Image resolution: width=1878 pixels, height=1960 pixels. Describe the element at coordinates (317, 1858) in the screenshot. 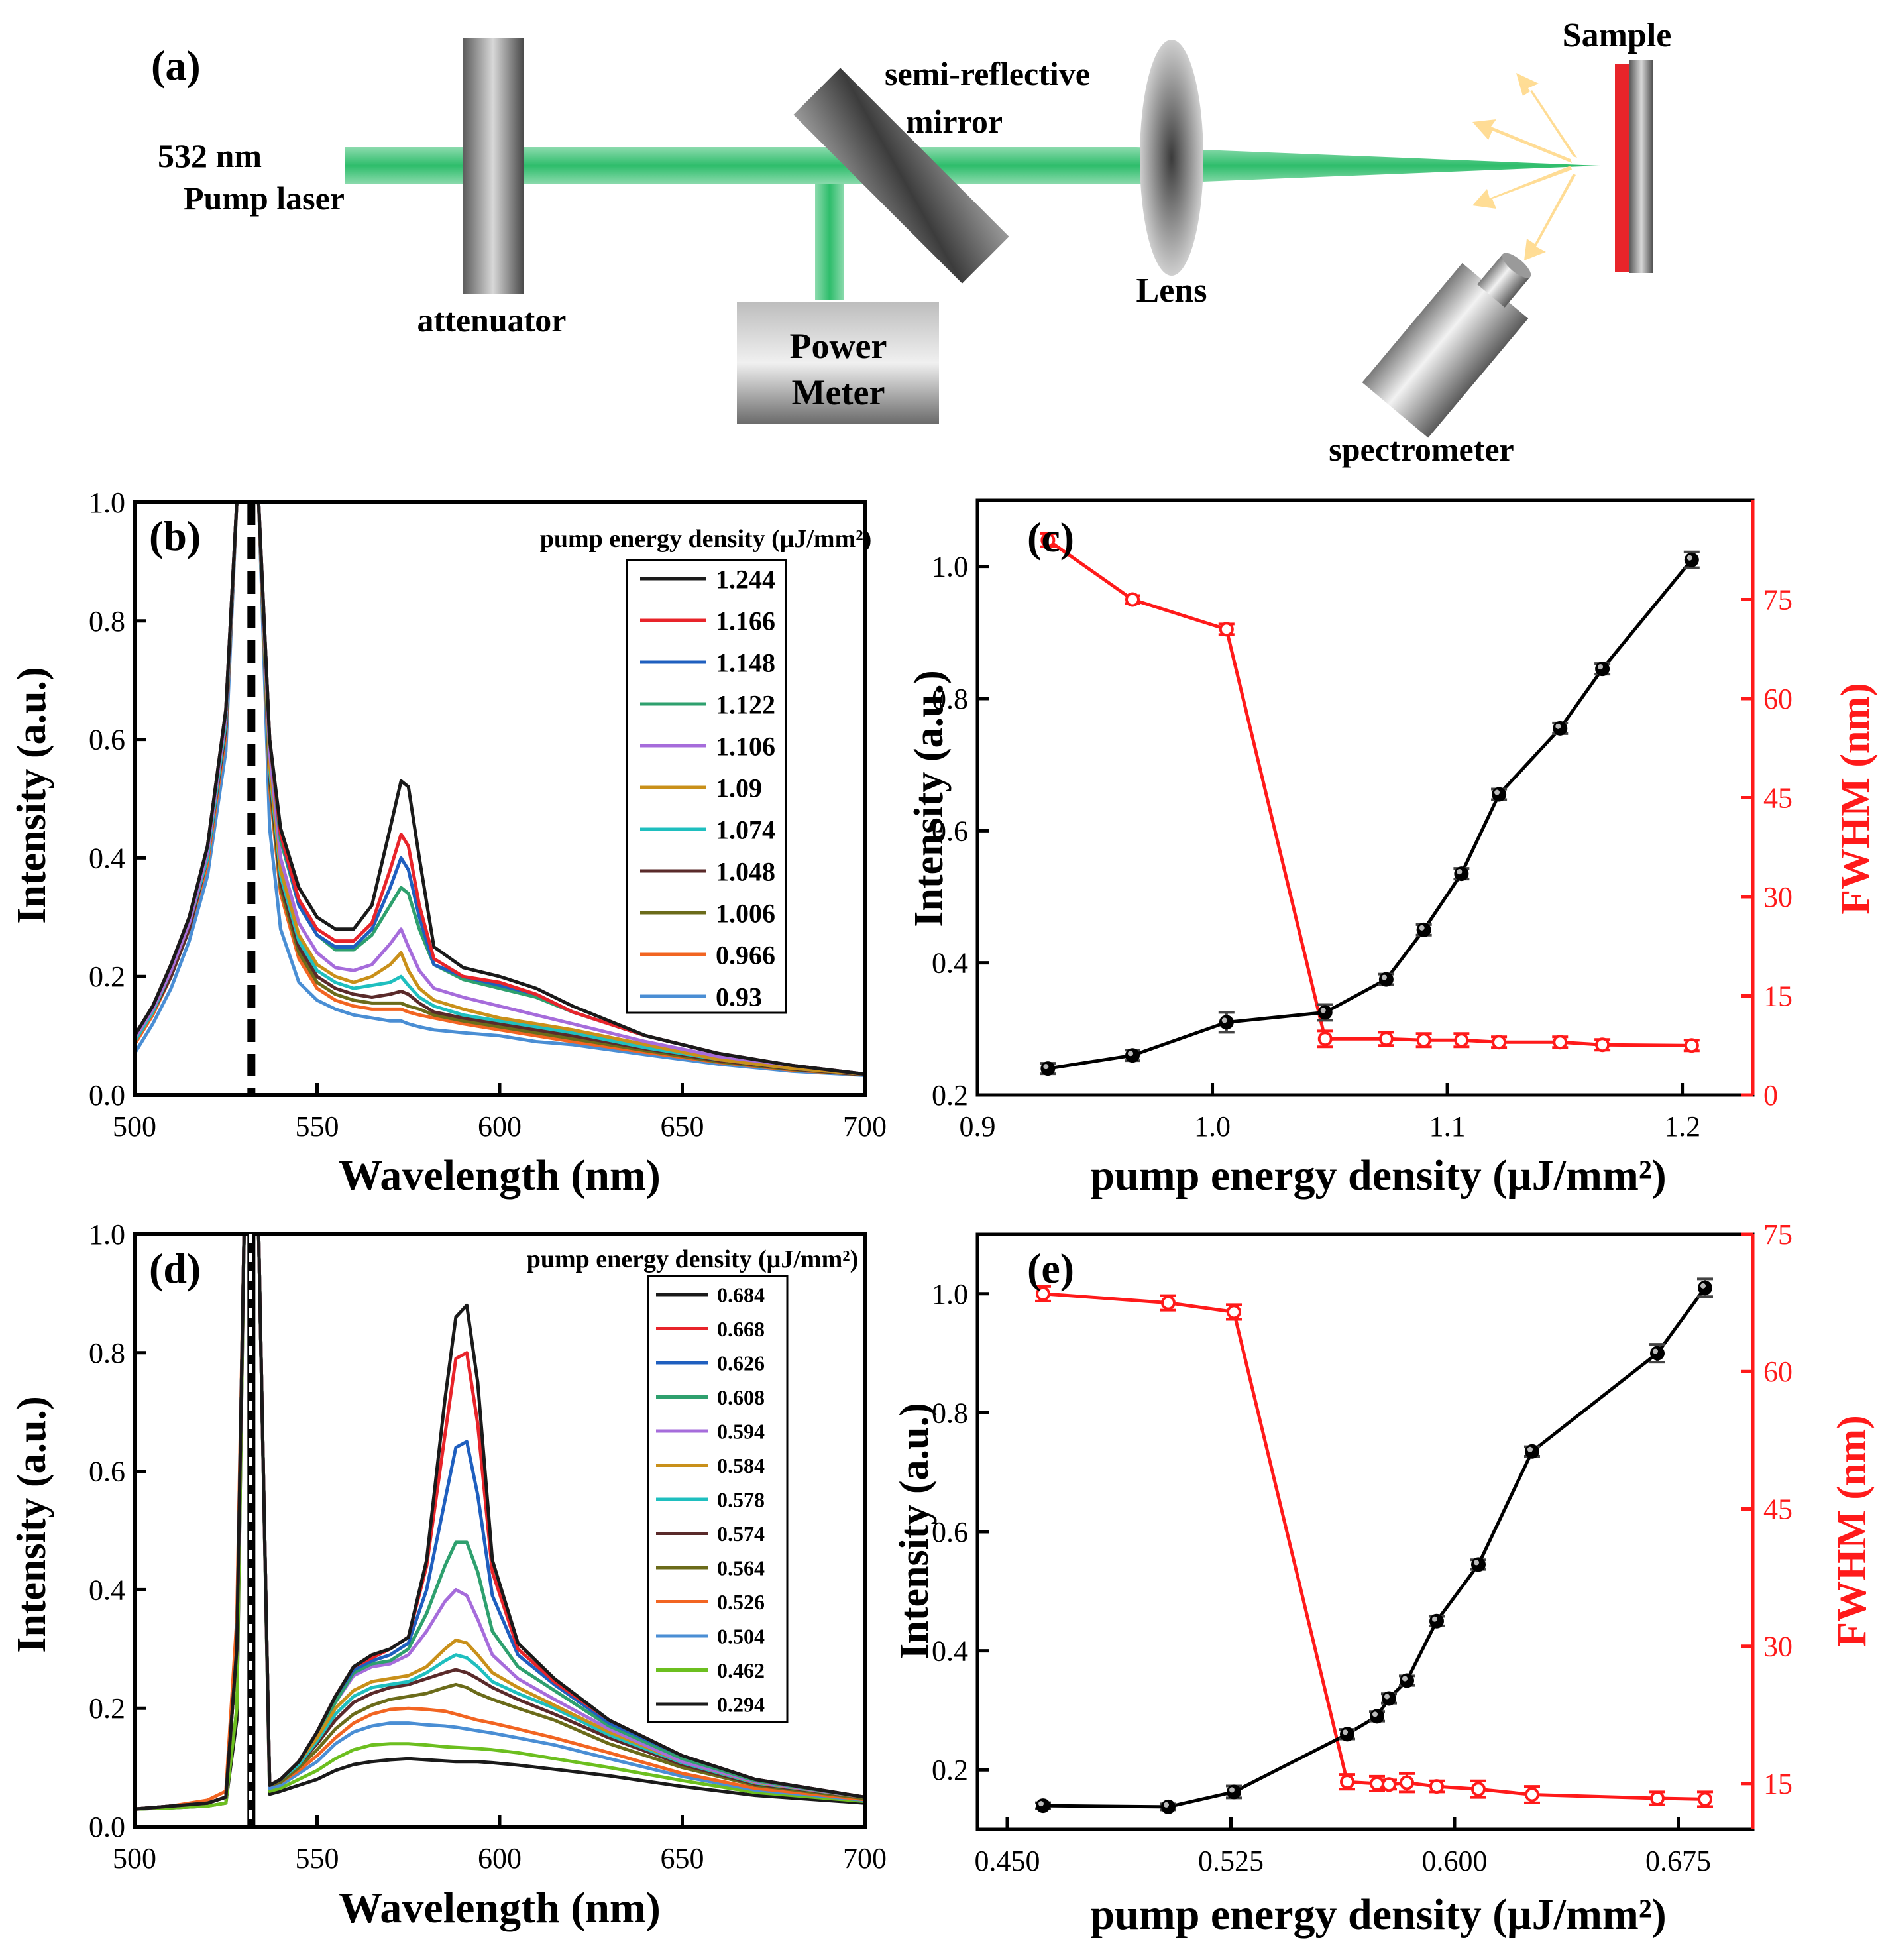

I see `d-x-tick-label: 550` at that location.